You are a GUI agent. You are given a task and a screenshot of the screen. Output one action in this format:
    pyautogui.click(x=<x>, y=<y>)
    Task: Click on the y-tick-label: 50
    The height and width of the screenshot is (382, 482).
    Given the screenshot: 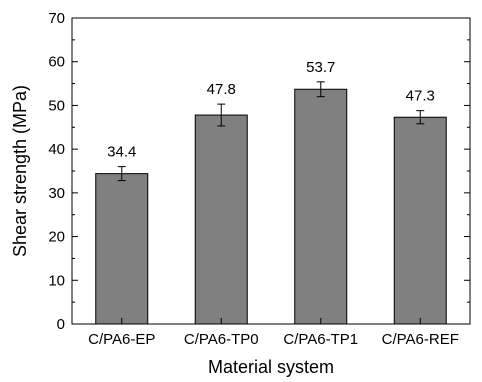 What is the action you would take?
    pyautogui.click(x=56, y=105)
    